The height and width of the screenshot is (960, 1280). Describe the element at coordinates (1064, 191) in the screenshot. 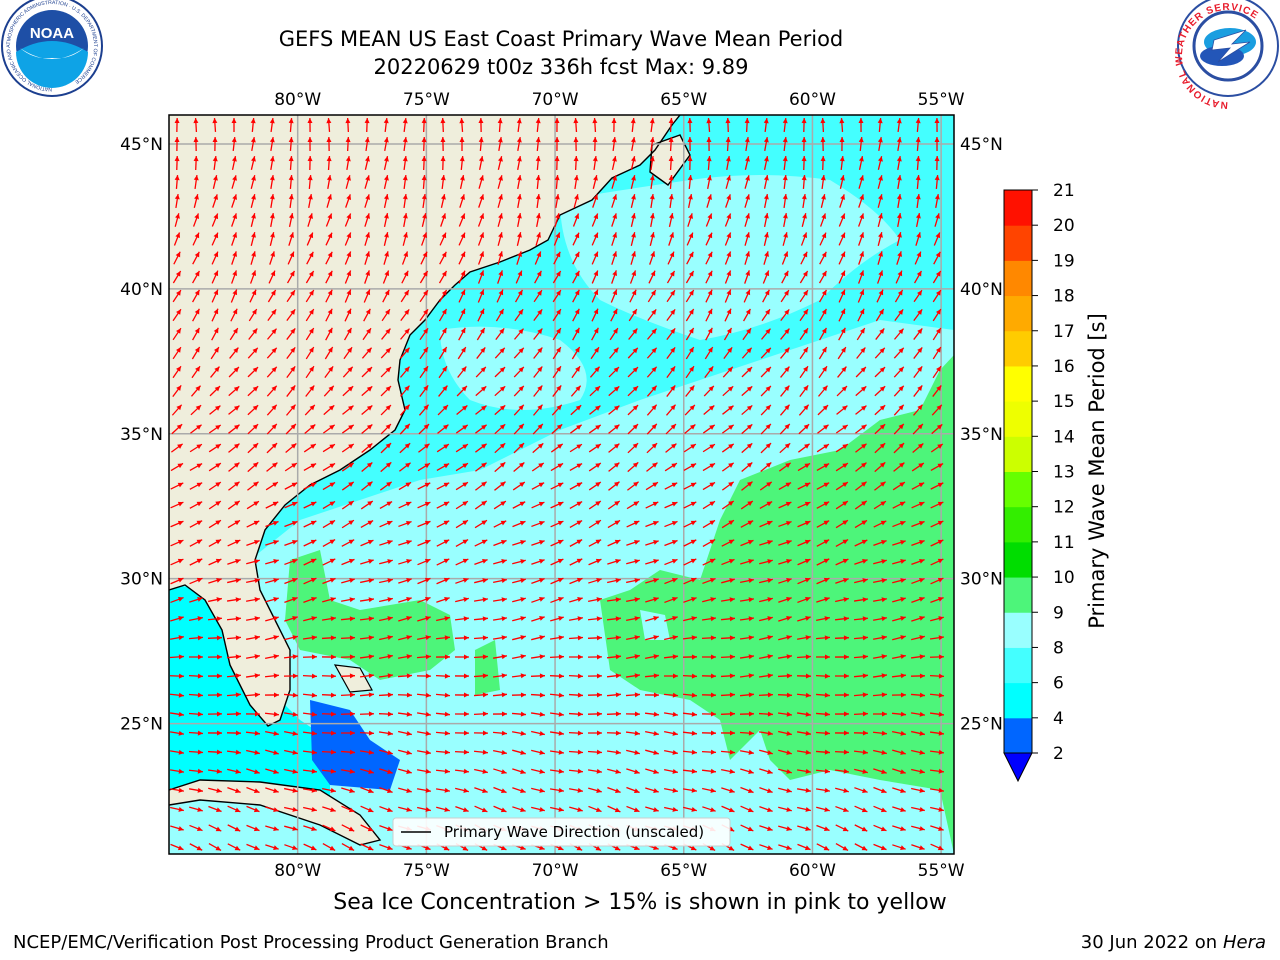

I see `colorbar-tick-label: 21` at that location.